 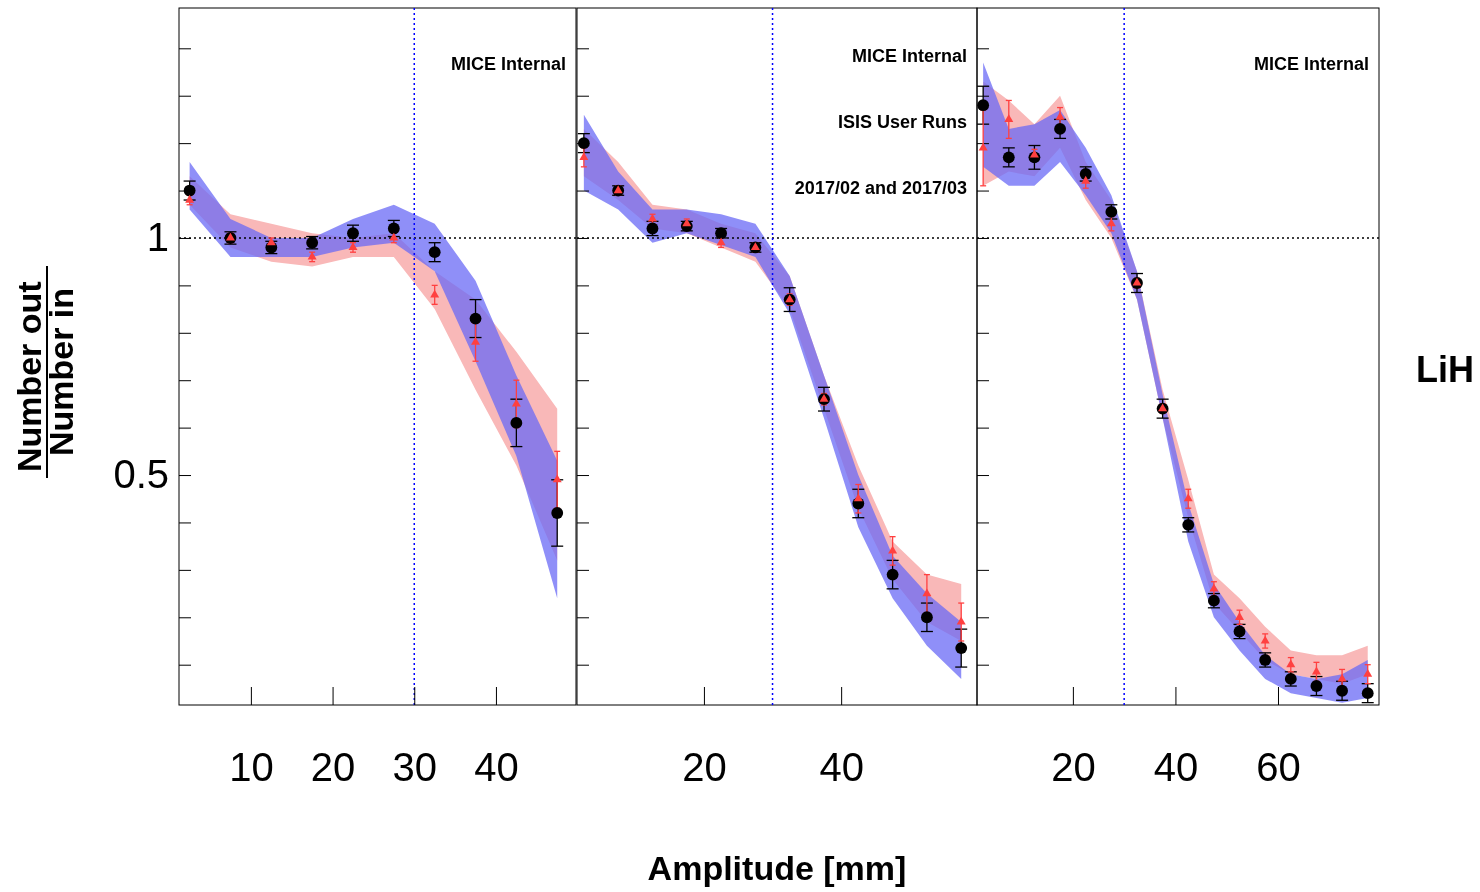 I want to click on y-tick-label: 0.5, so click(x=141, y=474).